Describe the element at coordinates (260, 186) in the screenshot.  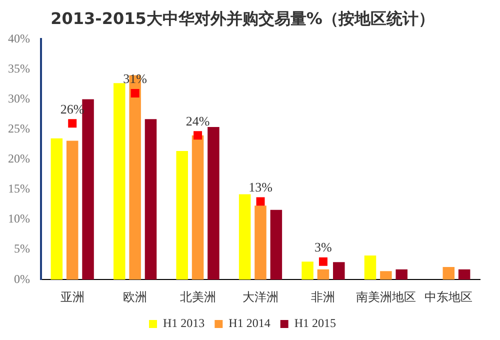
I see `data-label: 13%` at that location.